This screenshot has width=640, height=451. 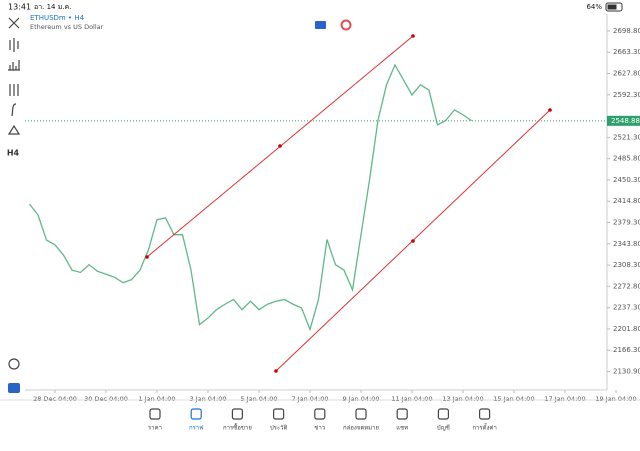 What do you see at coordinates (156, 399) in the screenshot?
I see `x-tick-label: 1 Jan 04:00` at bounding box center [156, 399].